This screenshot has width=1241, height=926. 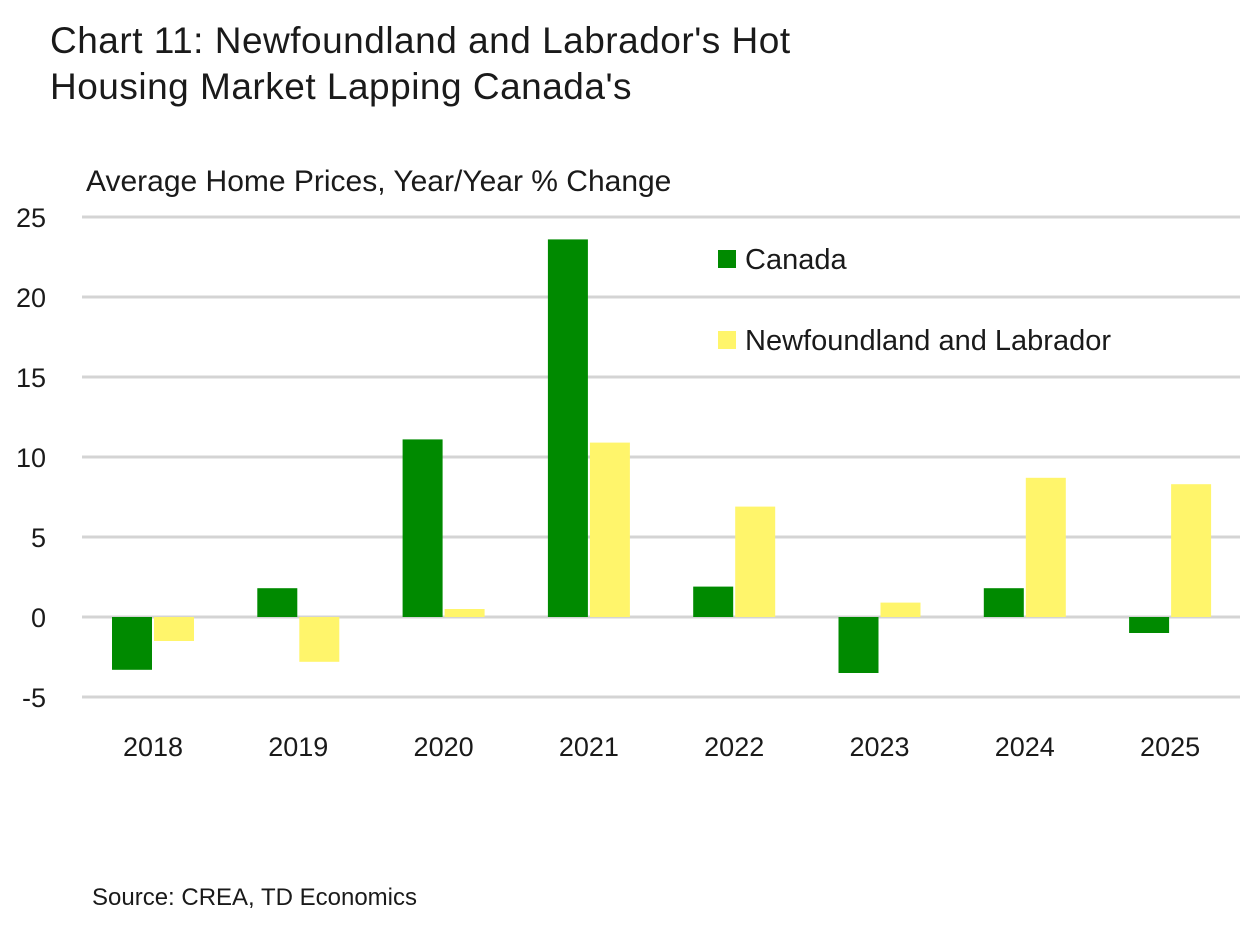 I want to click on bar-newfoundland-2022, so click(x=755, y=561).